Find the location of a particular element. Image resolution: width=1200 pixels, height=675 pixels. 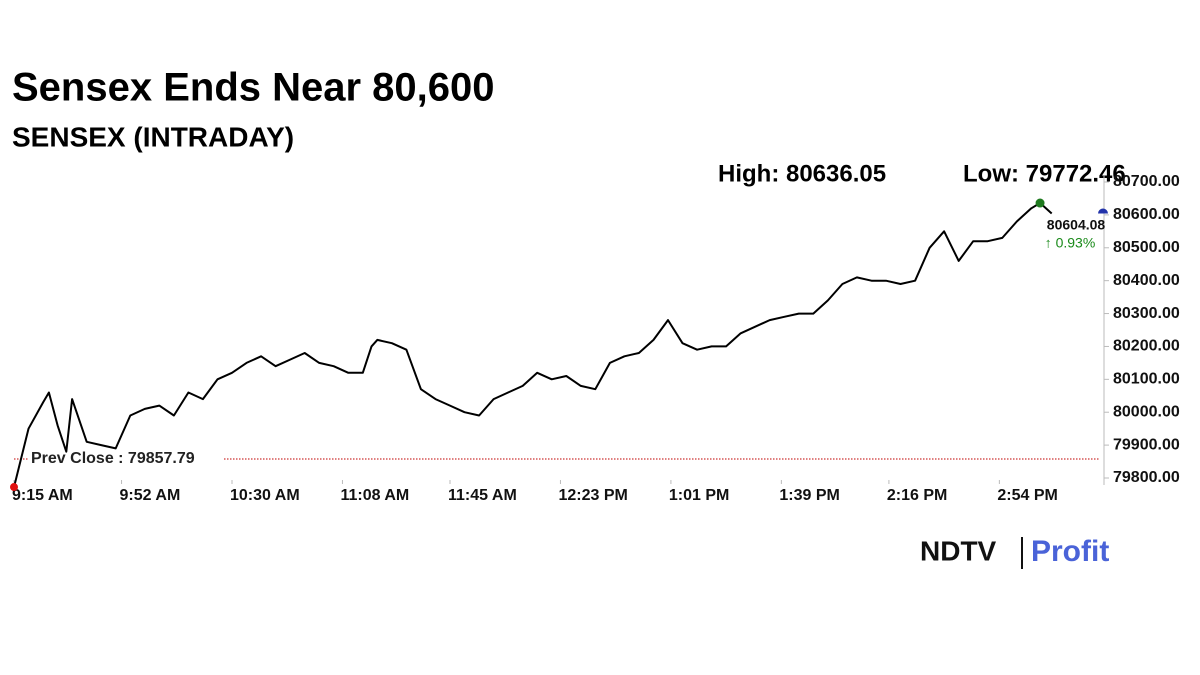

y-tick-label: 79900.00 is located at coordinates (1146, 444).